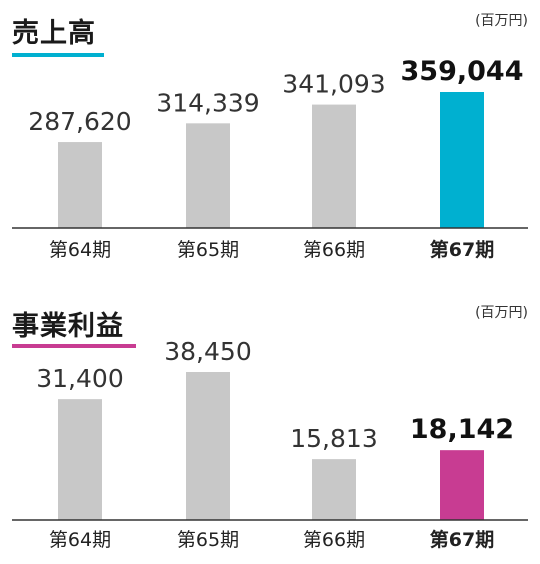 Image resolution: width=540 pixels, height=564 pixels. What do you see at coordinates (462, 71) in the screenshot?
I see `bar-value-label: 359,044` at bounding box center [462, 71].